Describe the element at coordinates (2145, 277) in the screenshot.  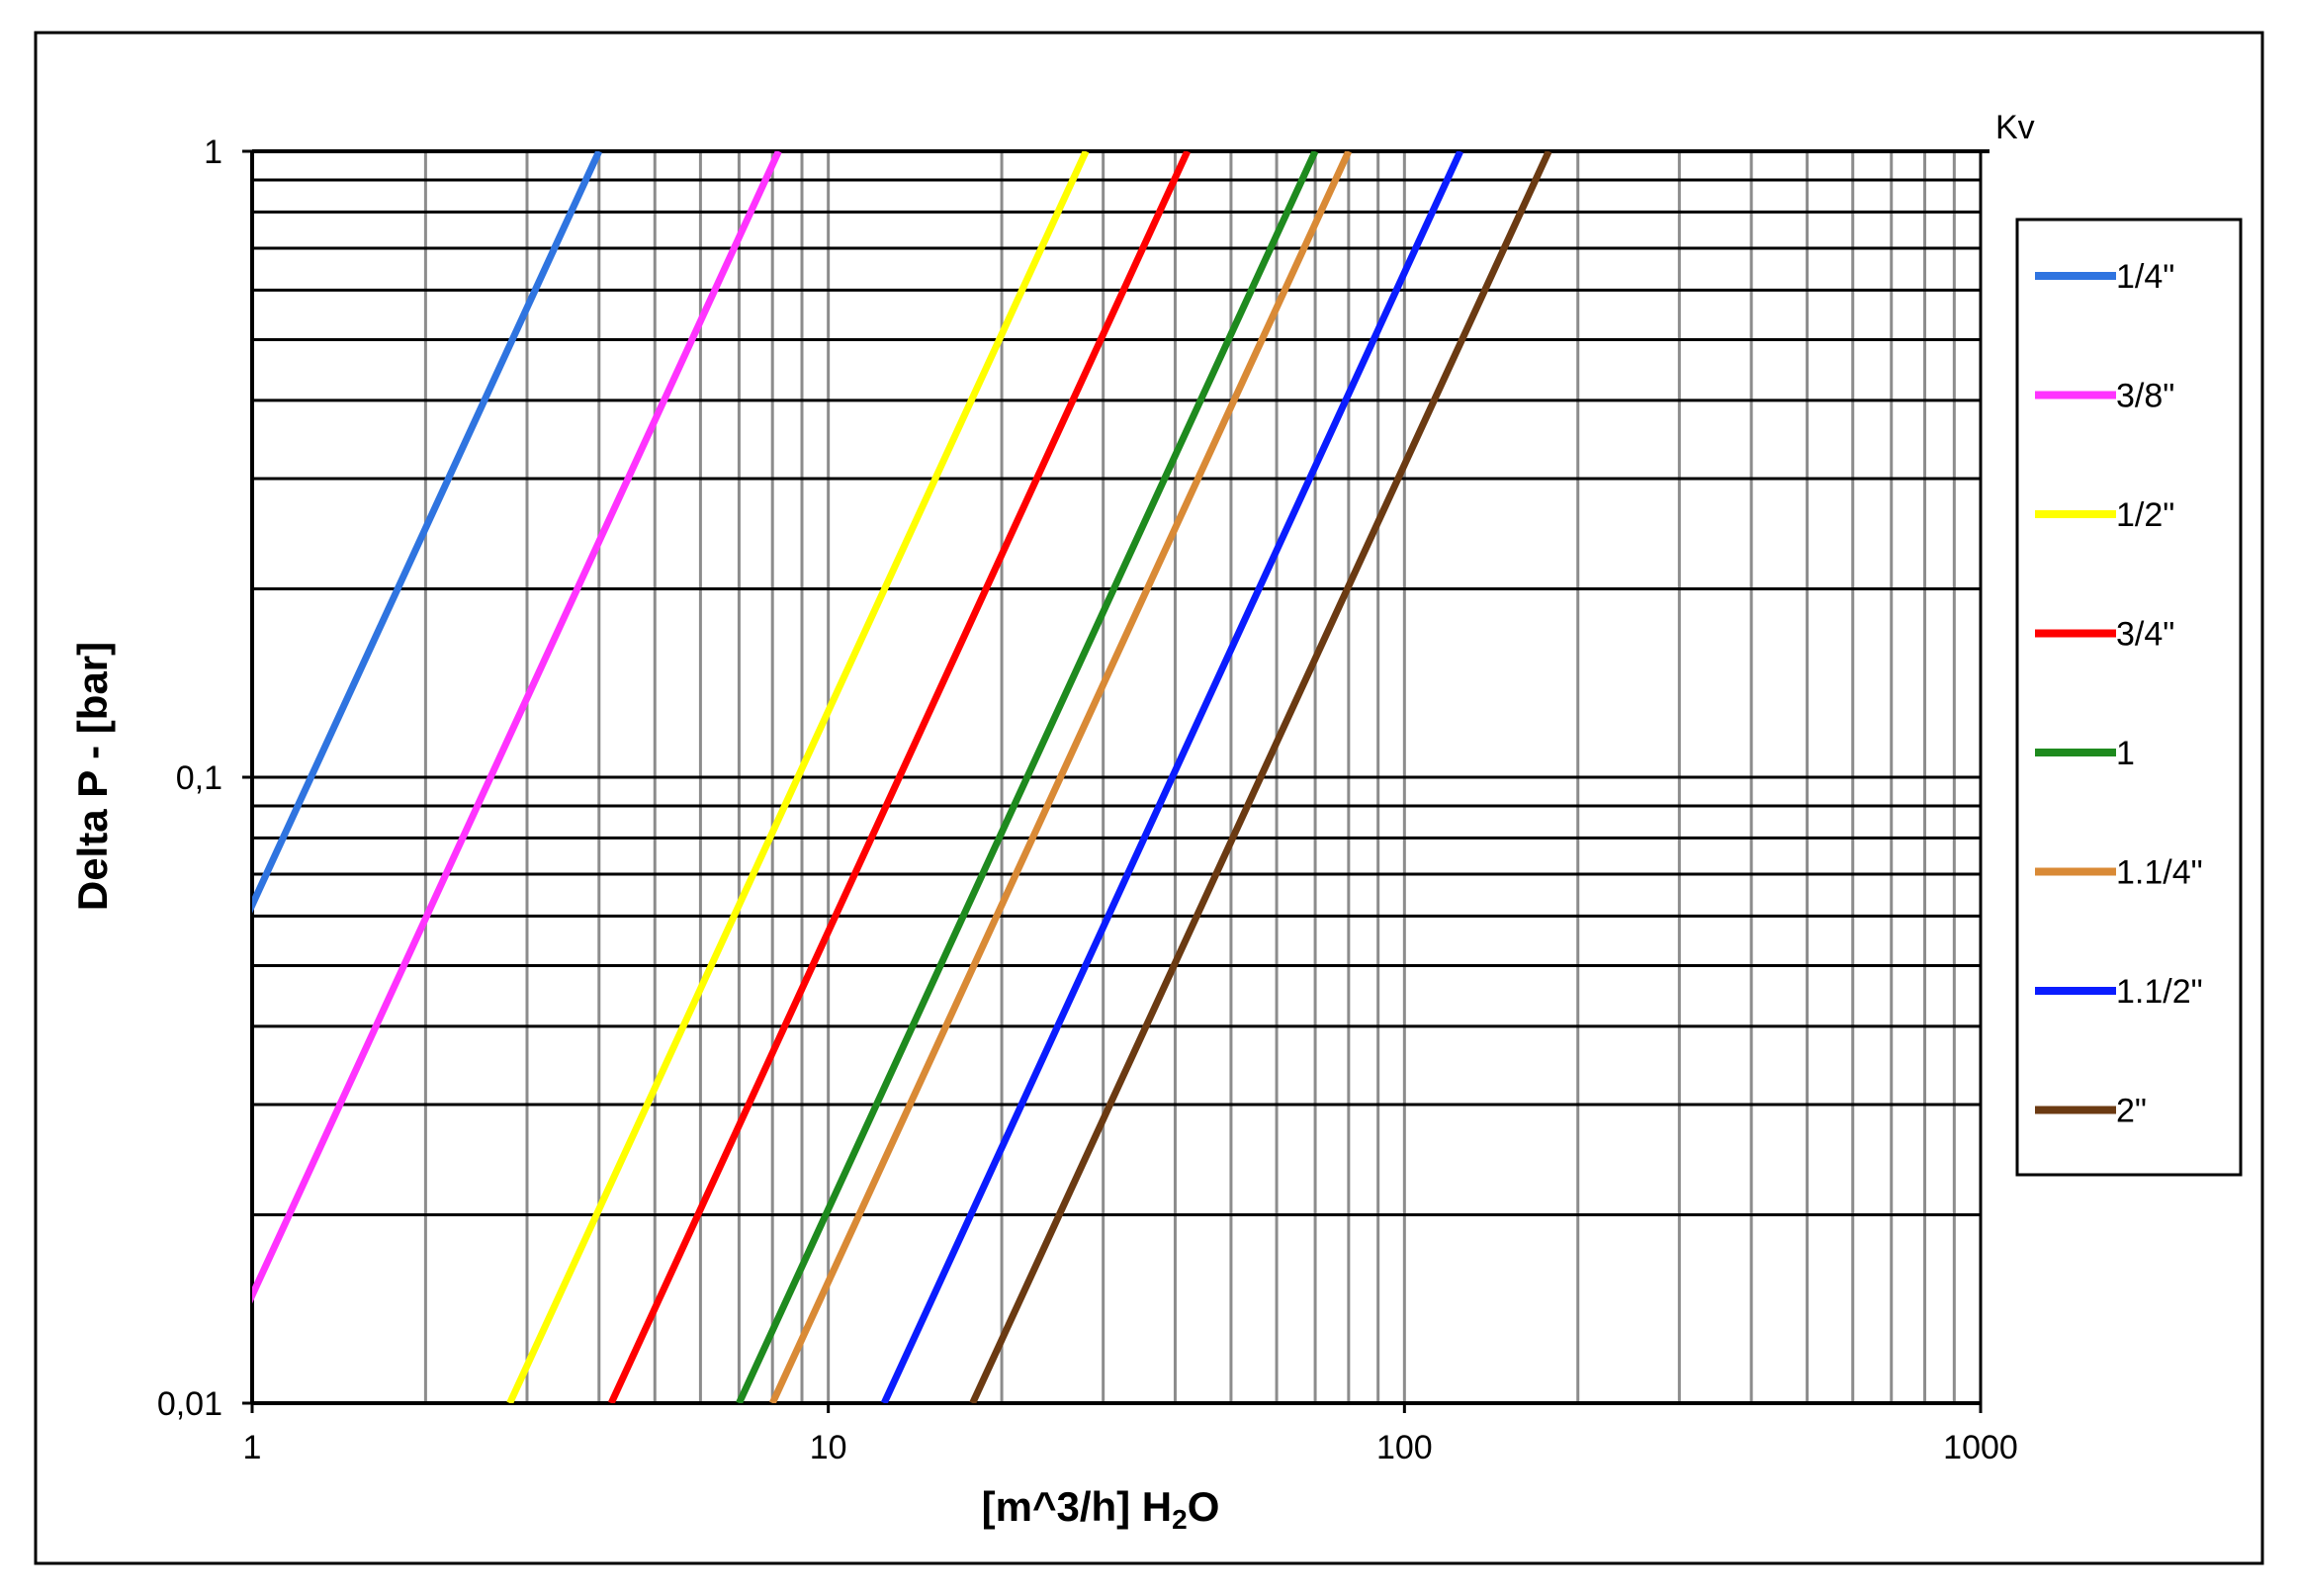
I see `legend-label: 1/4"` at that location.